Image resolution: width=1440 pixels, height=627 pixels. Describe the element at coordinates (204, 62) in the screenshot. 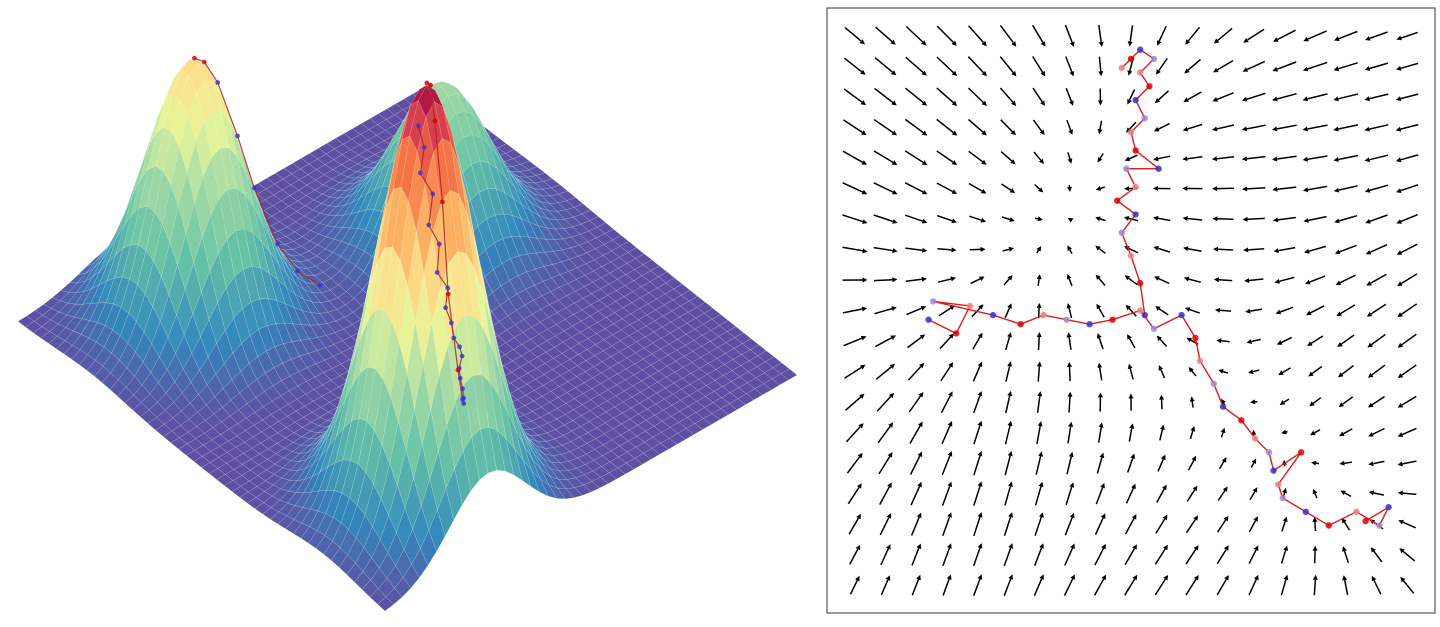

I see `surface-trajectory-secondary-point` at that location.